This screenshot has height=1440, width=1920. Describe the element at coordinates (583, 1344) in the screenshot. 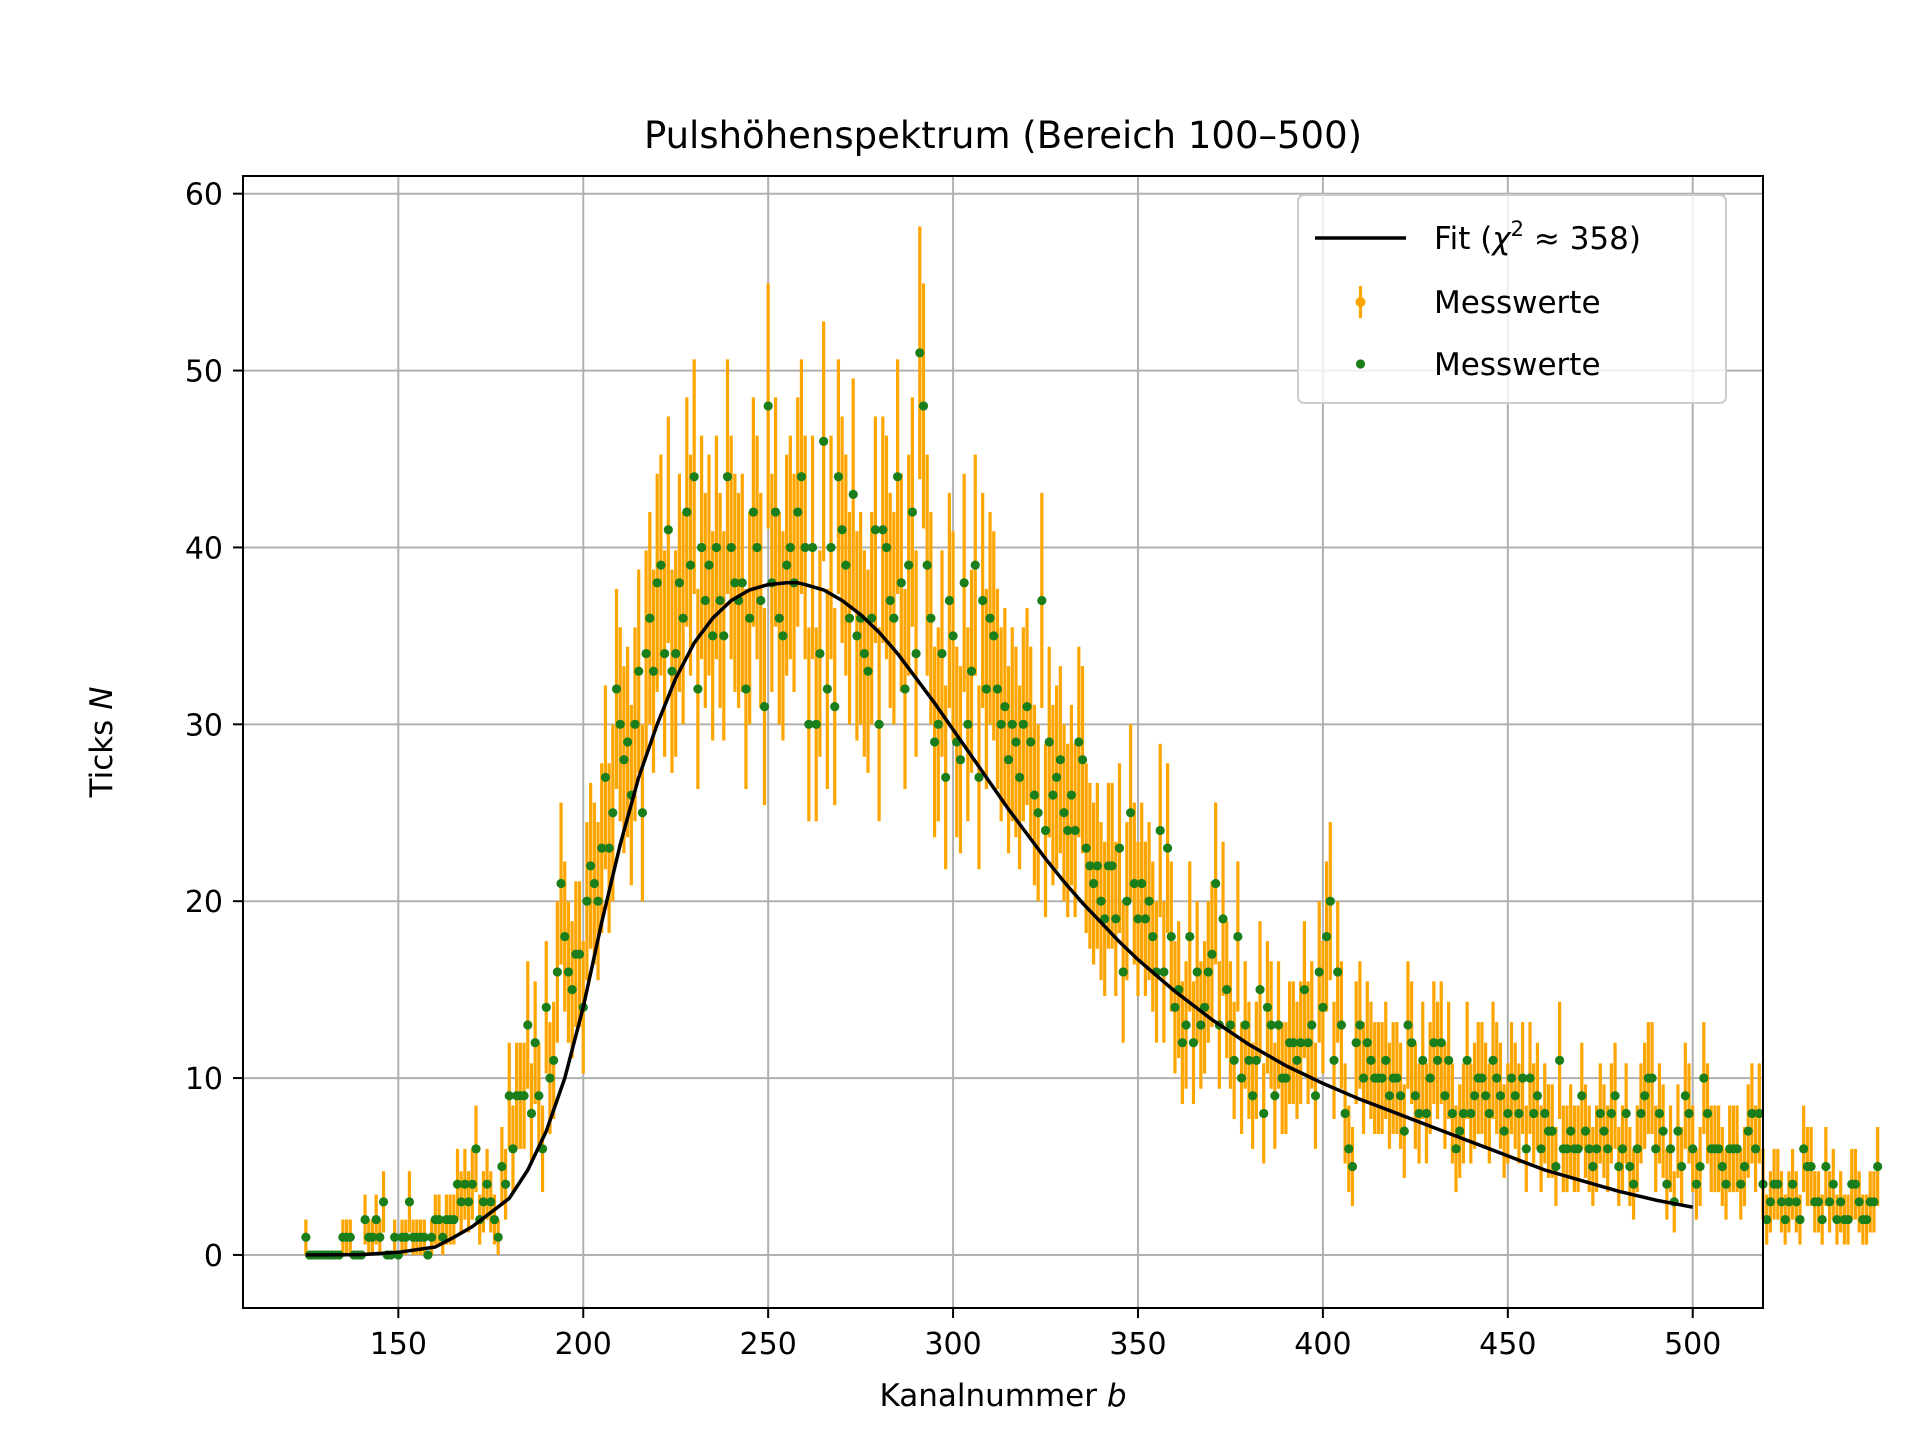

I see `x-tick-label: 200` at that location.